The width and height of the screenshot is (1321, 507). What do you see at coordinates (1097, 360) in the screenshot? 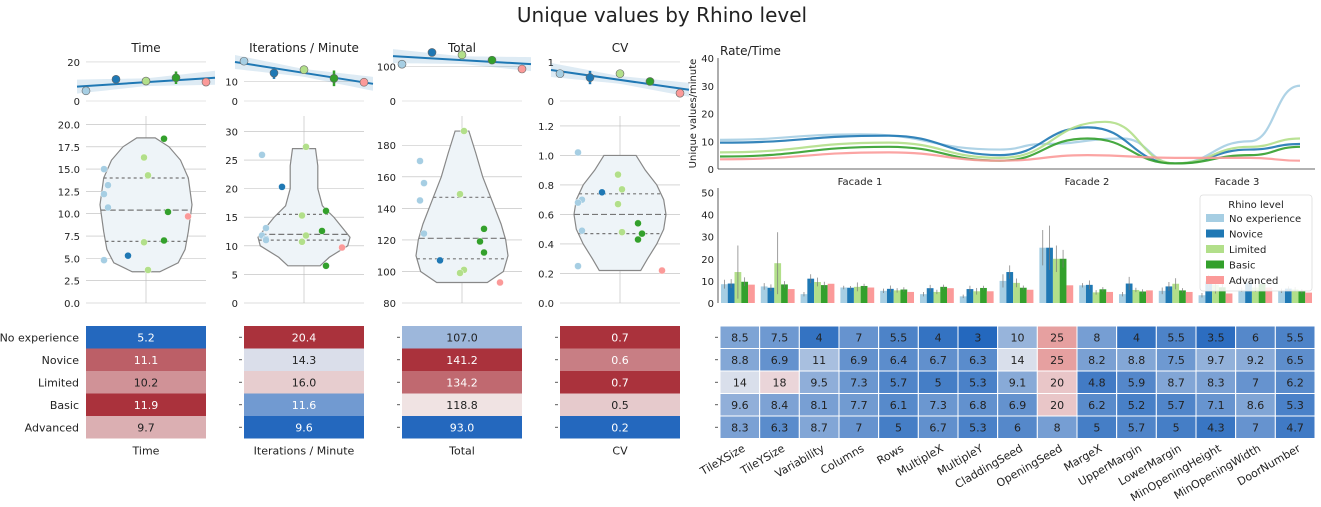
I see `cell-value: 8.2` at bounding box center [1097, 360].